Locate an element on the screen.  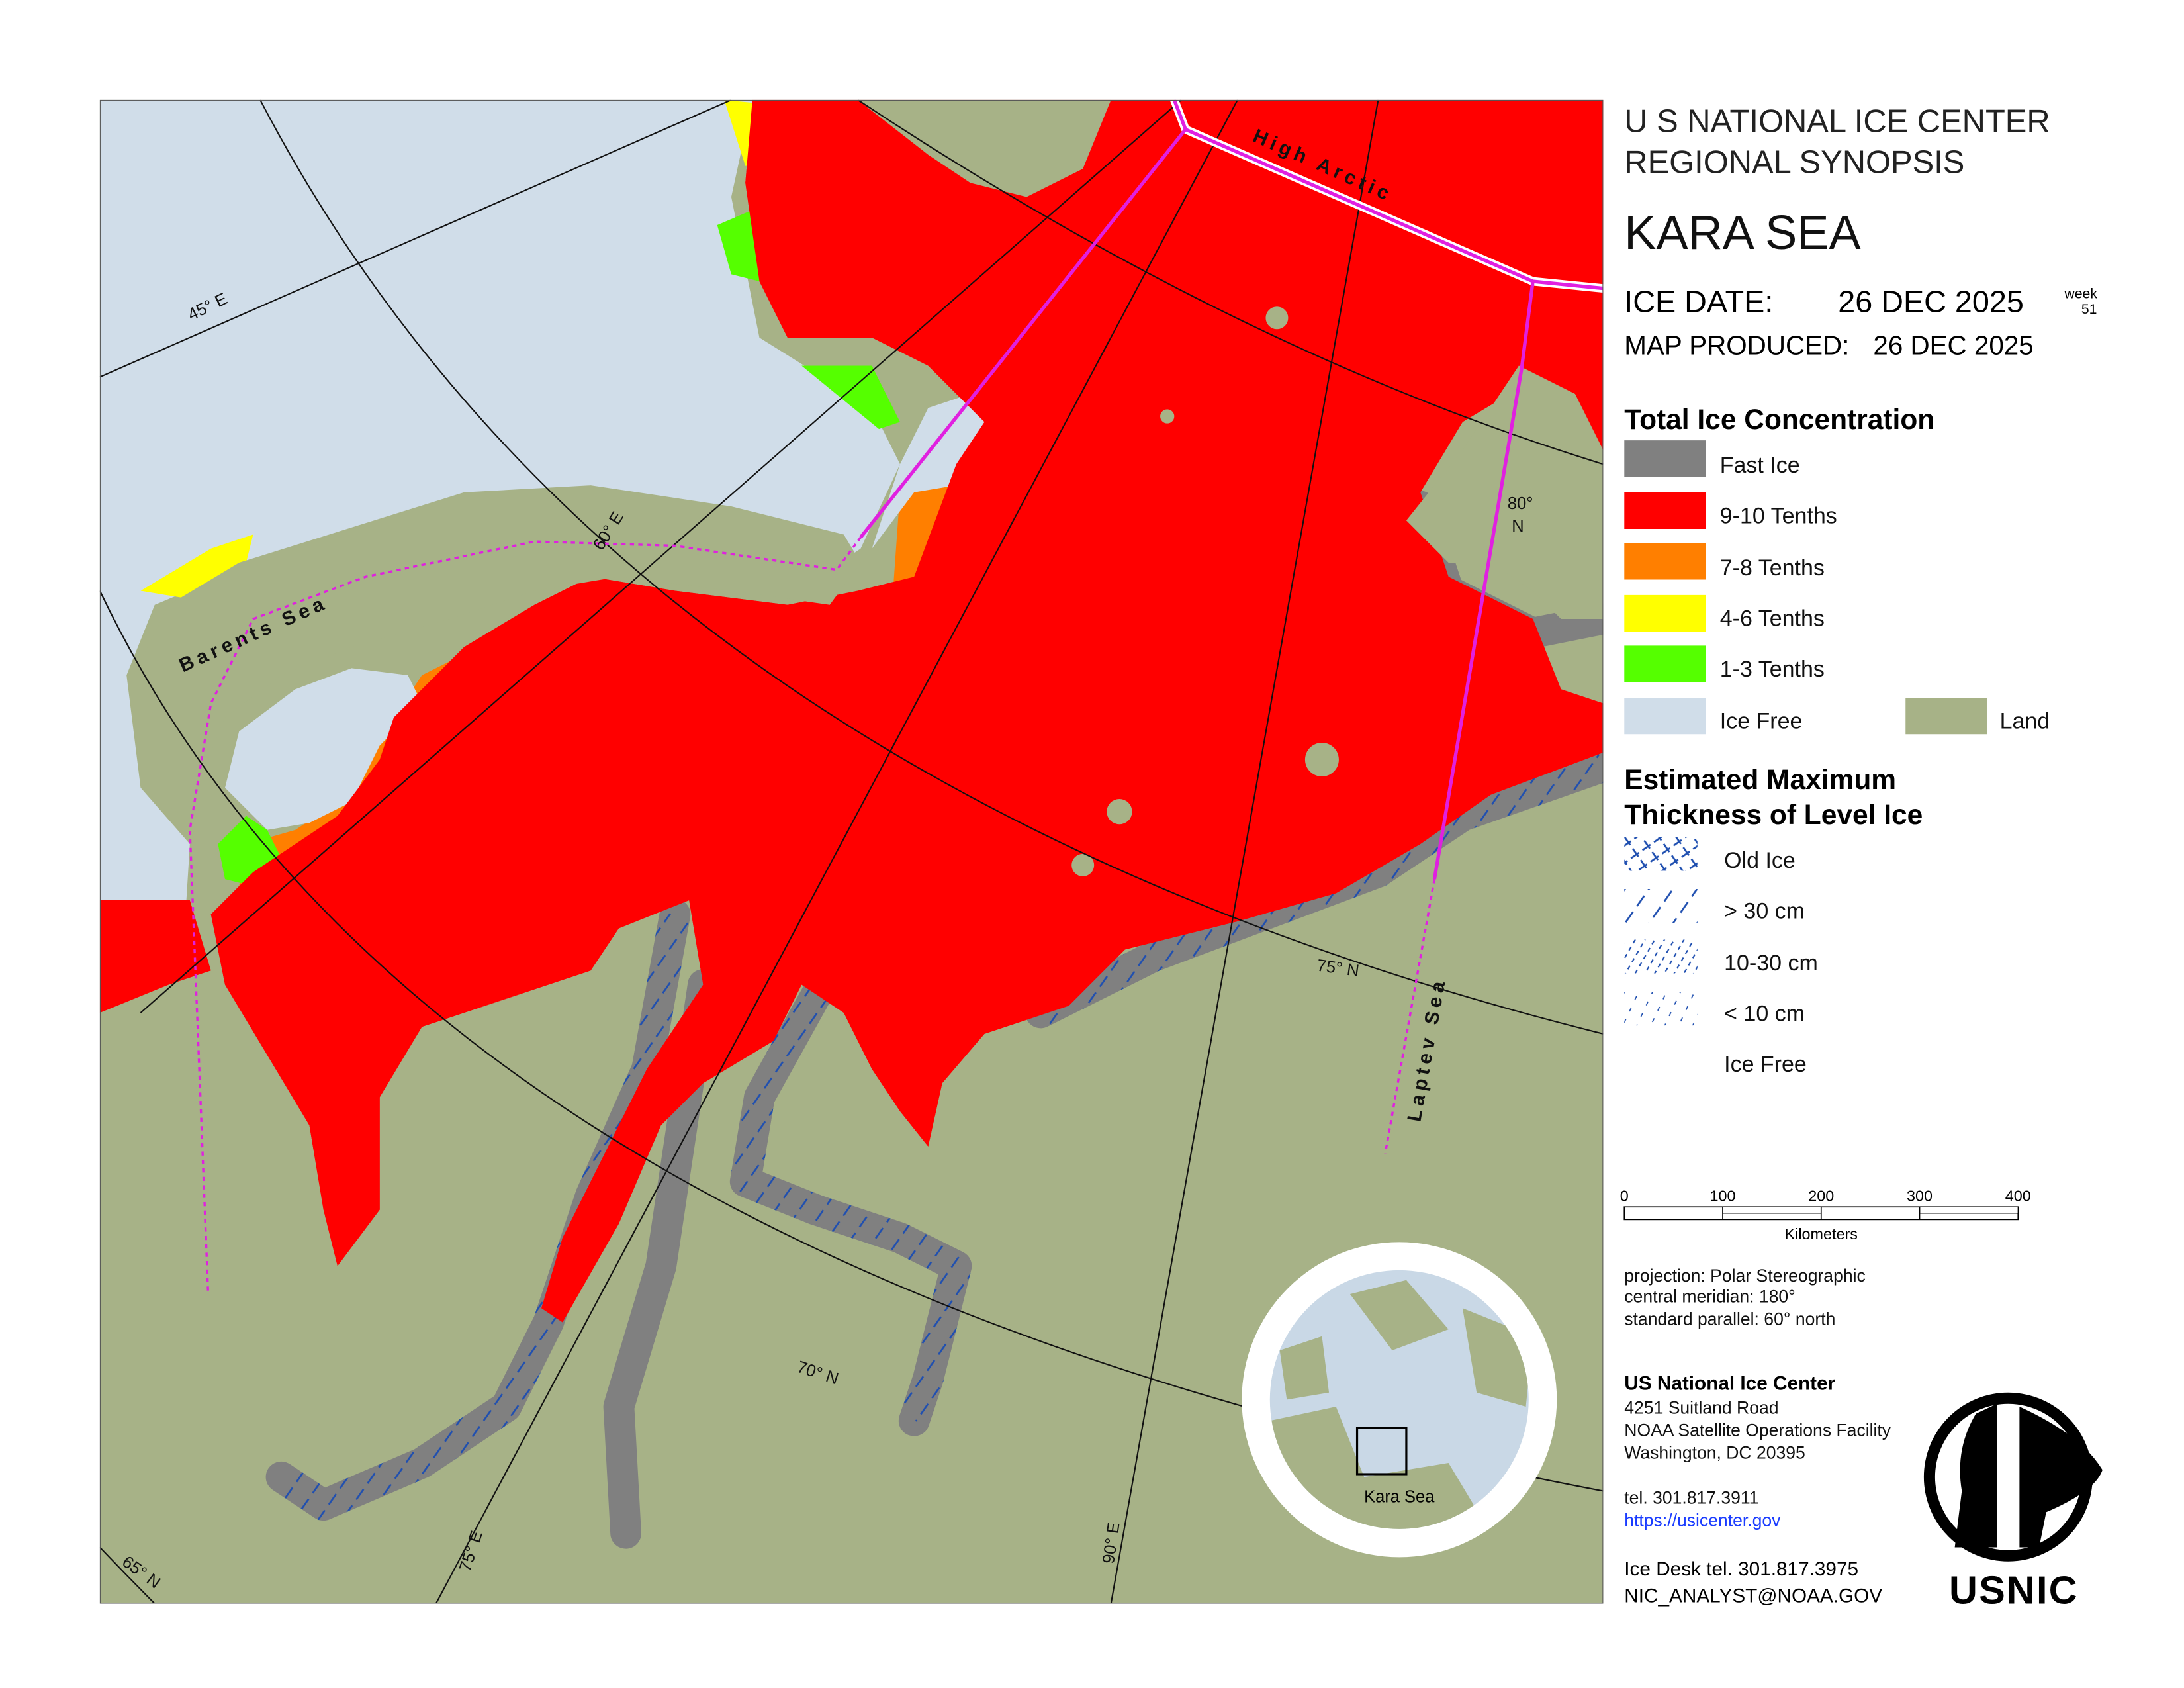
region-title: KARA SEA is located at coordinates (1743, 233).